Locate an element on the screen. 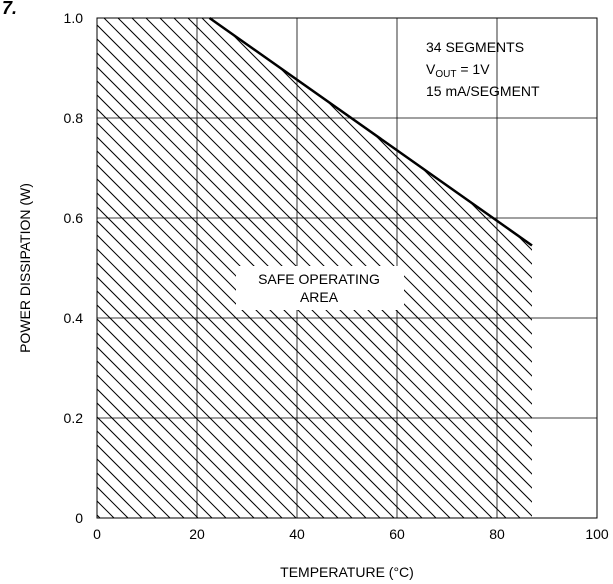  x-axis-label: TEMPERATURE (°C) is located at coordinates (347, 572).